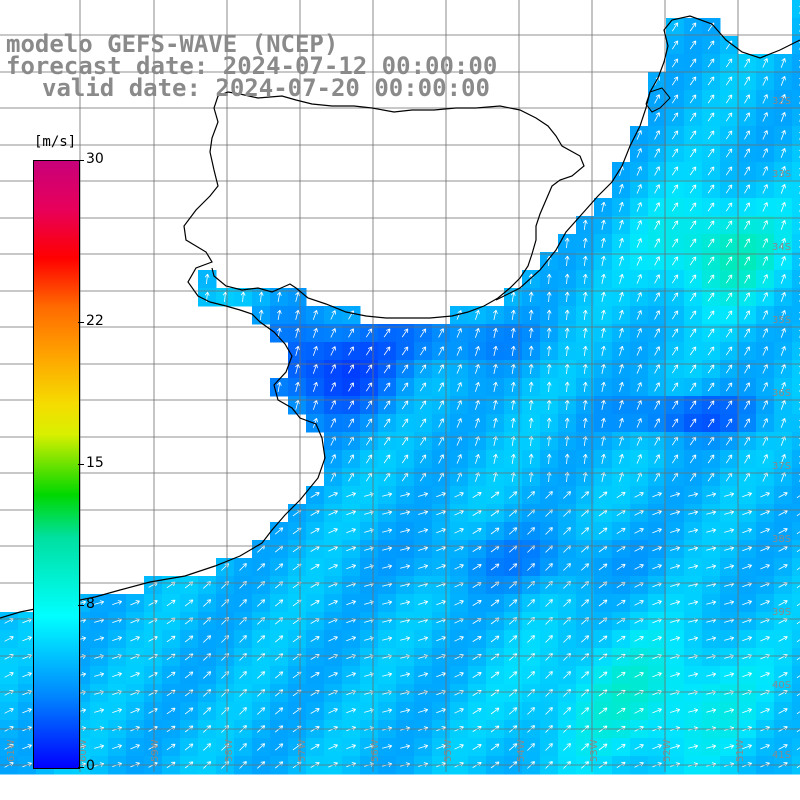  What do you see at coordinates (56, 464) in the screenshot?
I see `colorbar` at bounding box center [56, 464].